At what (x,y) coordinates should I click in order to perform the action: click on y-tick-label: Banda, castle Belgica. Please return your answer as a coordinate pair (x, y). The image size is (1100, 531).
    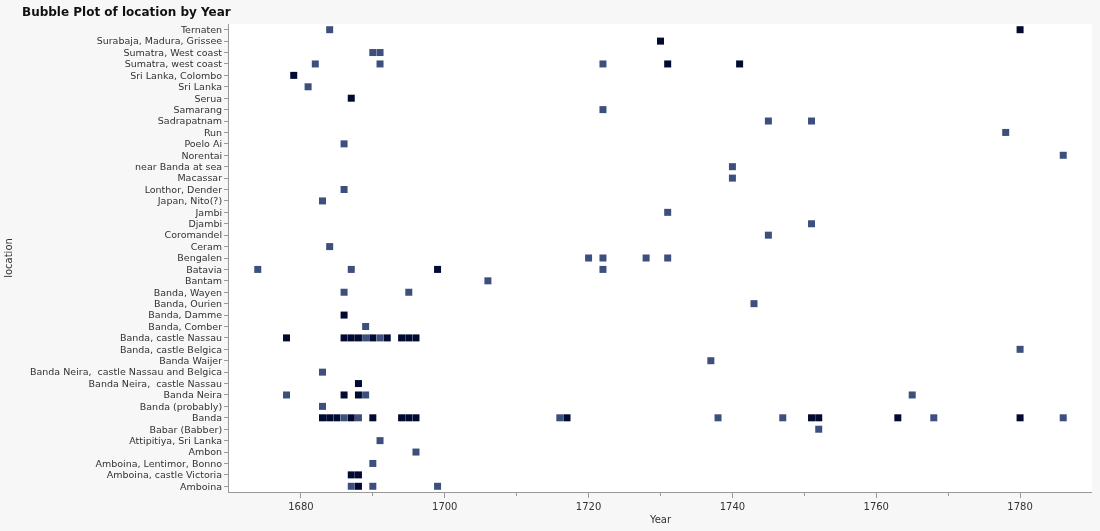
    Looking at the image, I should click on (171, 349).